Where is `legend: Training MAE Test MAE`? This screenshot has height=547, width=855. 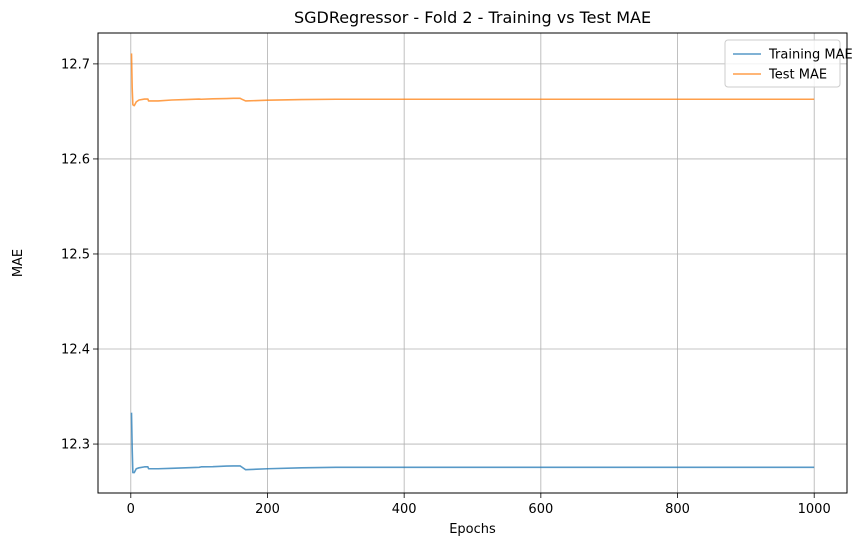 legend: Training MAE Test MAE is located at coordinates (788, 63).